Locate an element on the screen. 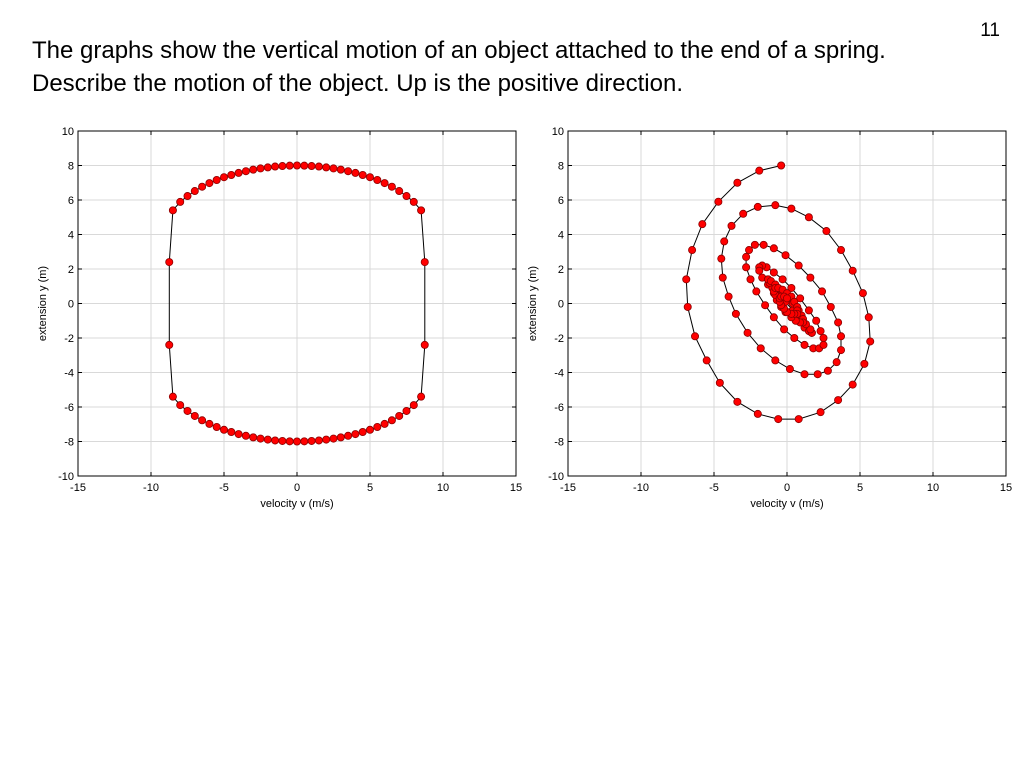 The image size is (1024, 768). x-axis-label: velocity v (m/s) is located at coordinates (786, 504).